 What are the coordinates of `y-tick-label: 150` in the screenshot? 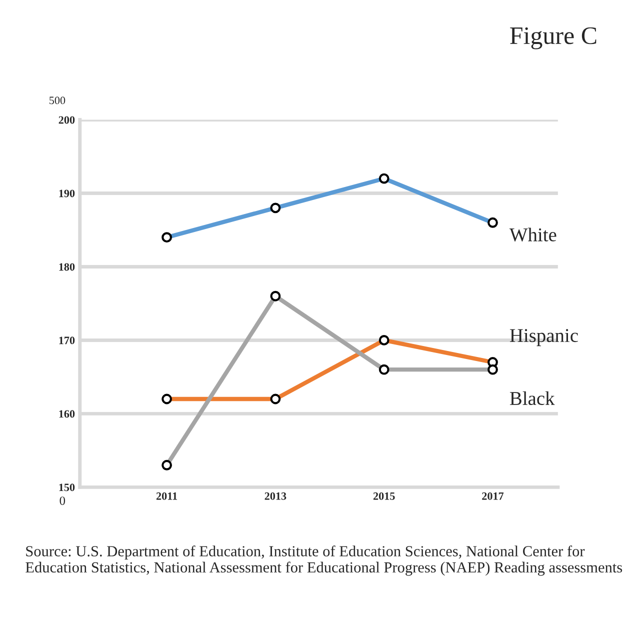 It's located at (67, 488).